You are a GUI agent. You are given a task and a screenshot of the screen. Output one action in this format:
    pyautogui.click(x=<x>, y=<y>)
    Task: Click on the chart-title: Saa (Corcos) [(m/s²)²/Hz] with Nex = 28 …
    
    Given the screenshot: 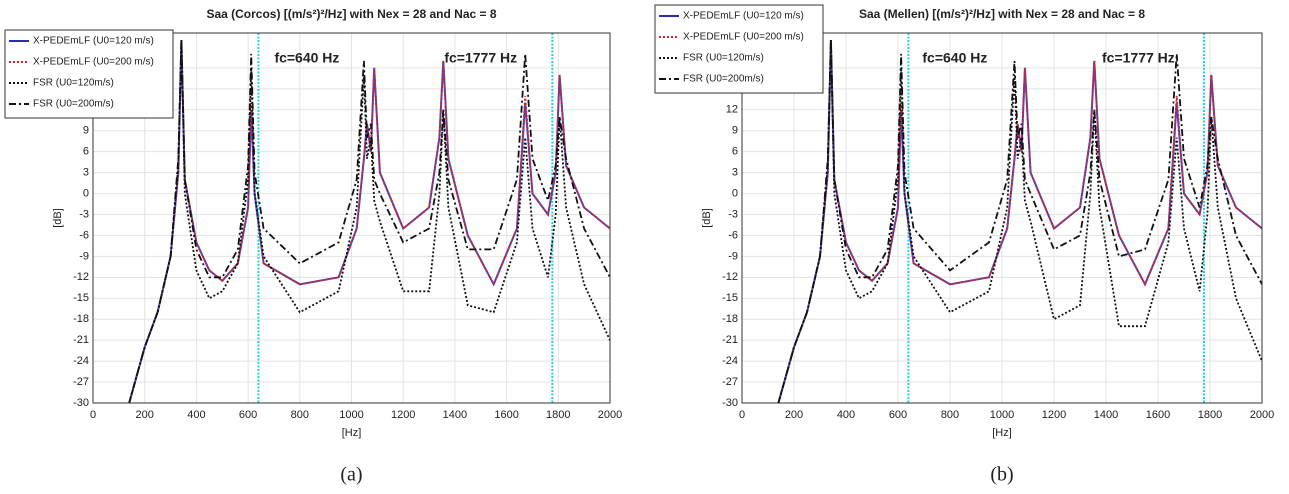 What is the action you would take?
    pyautogui.click(x=351, y=14)
    